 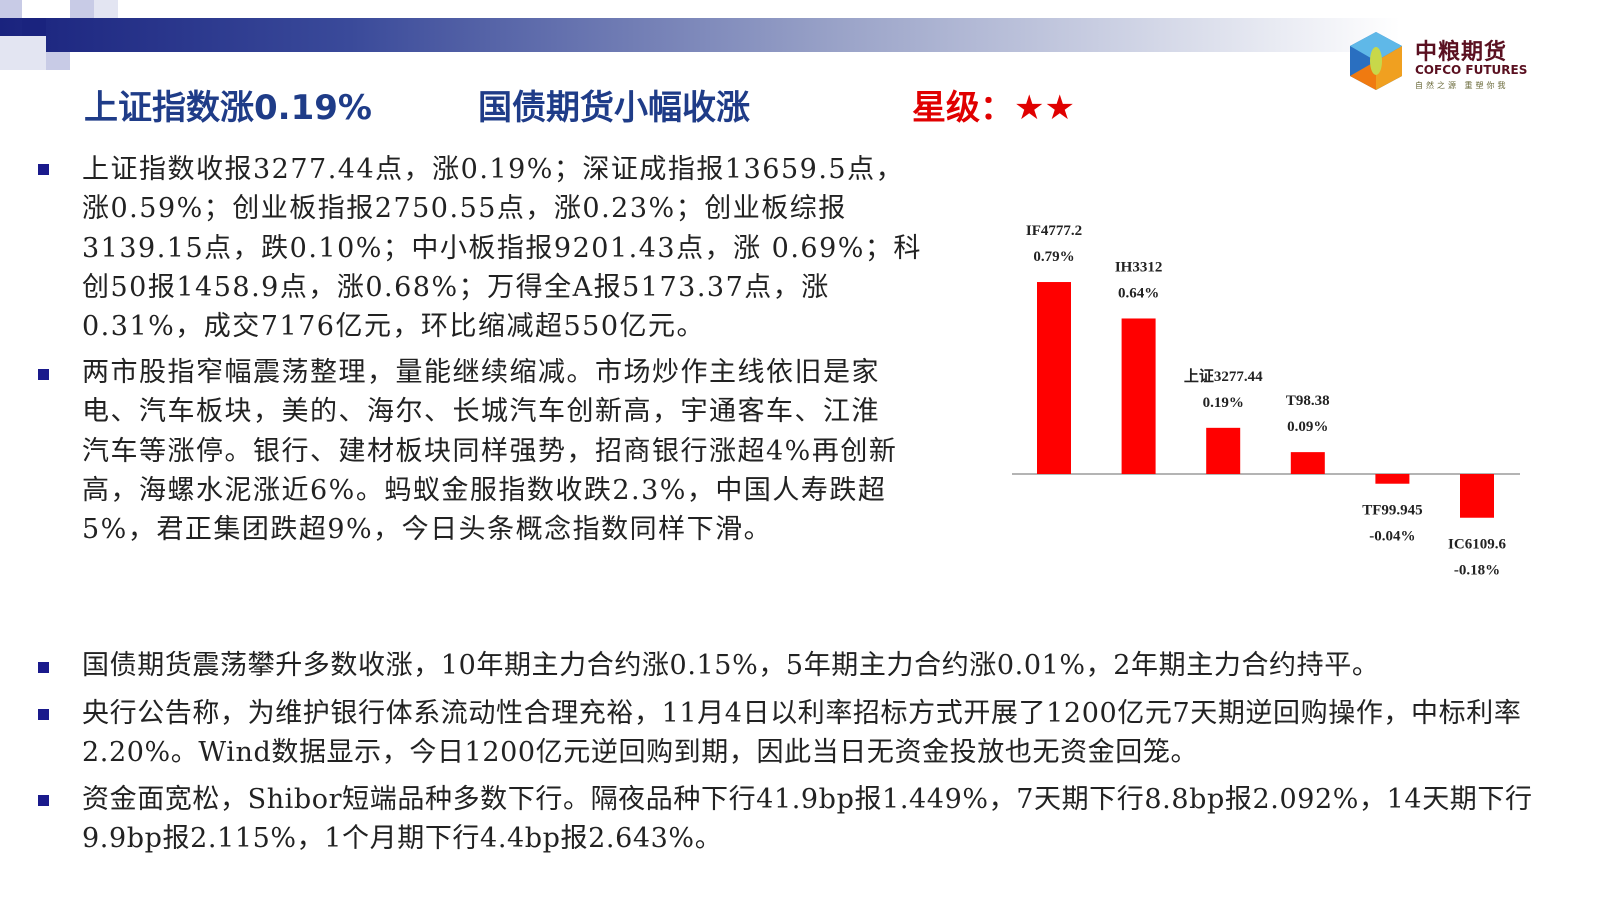 I want to click on logo-text-cn: 中粮期货, so click(x=1461, y=52).